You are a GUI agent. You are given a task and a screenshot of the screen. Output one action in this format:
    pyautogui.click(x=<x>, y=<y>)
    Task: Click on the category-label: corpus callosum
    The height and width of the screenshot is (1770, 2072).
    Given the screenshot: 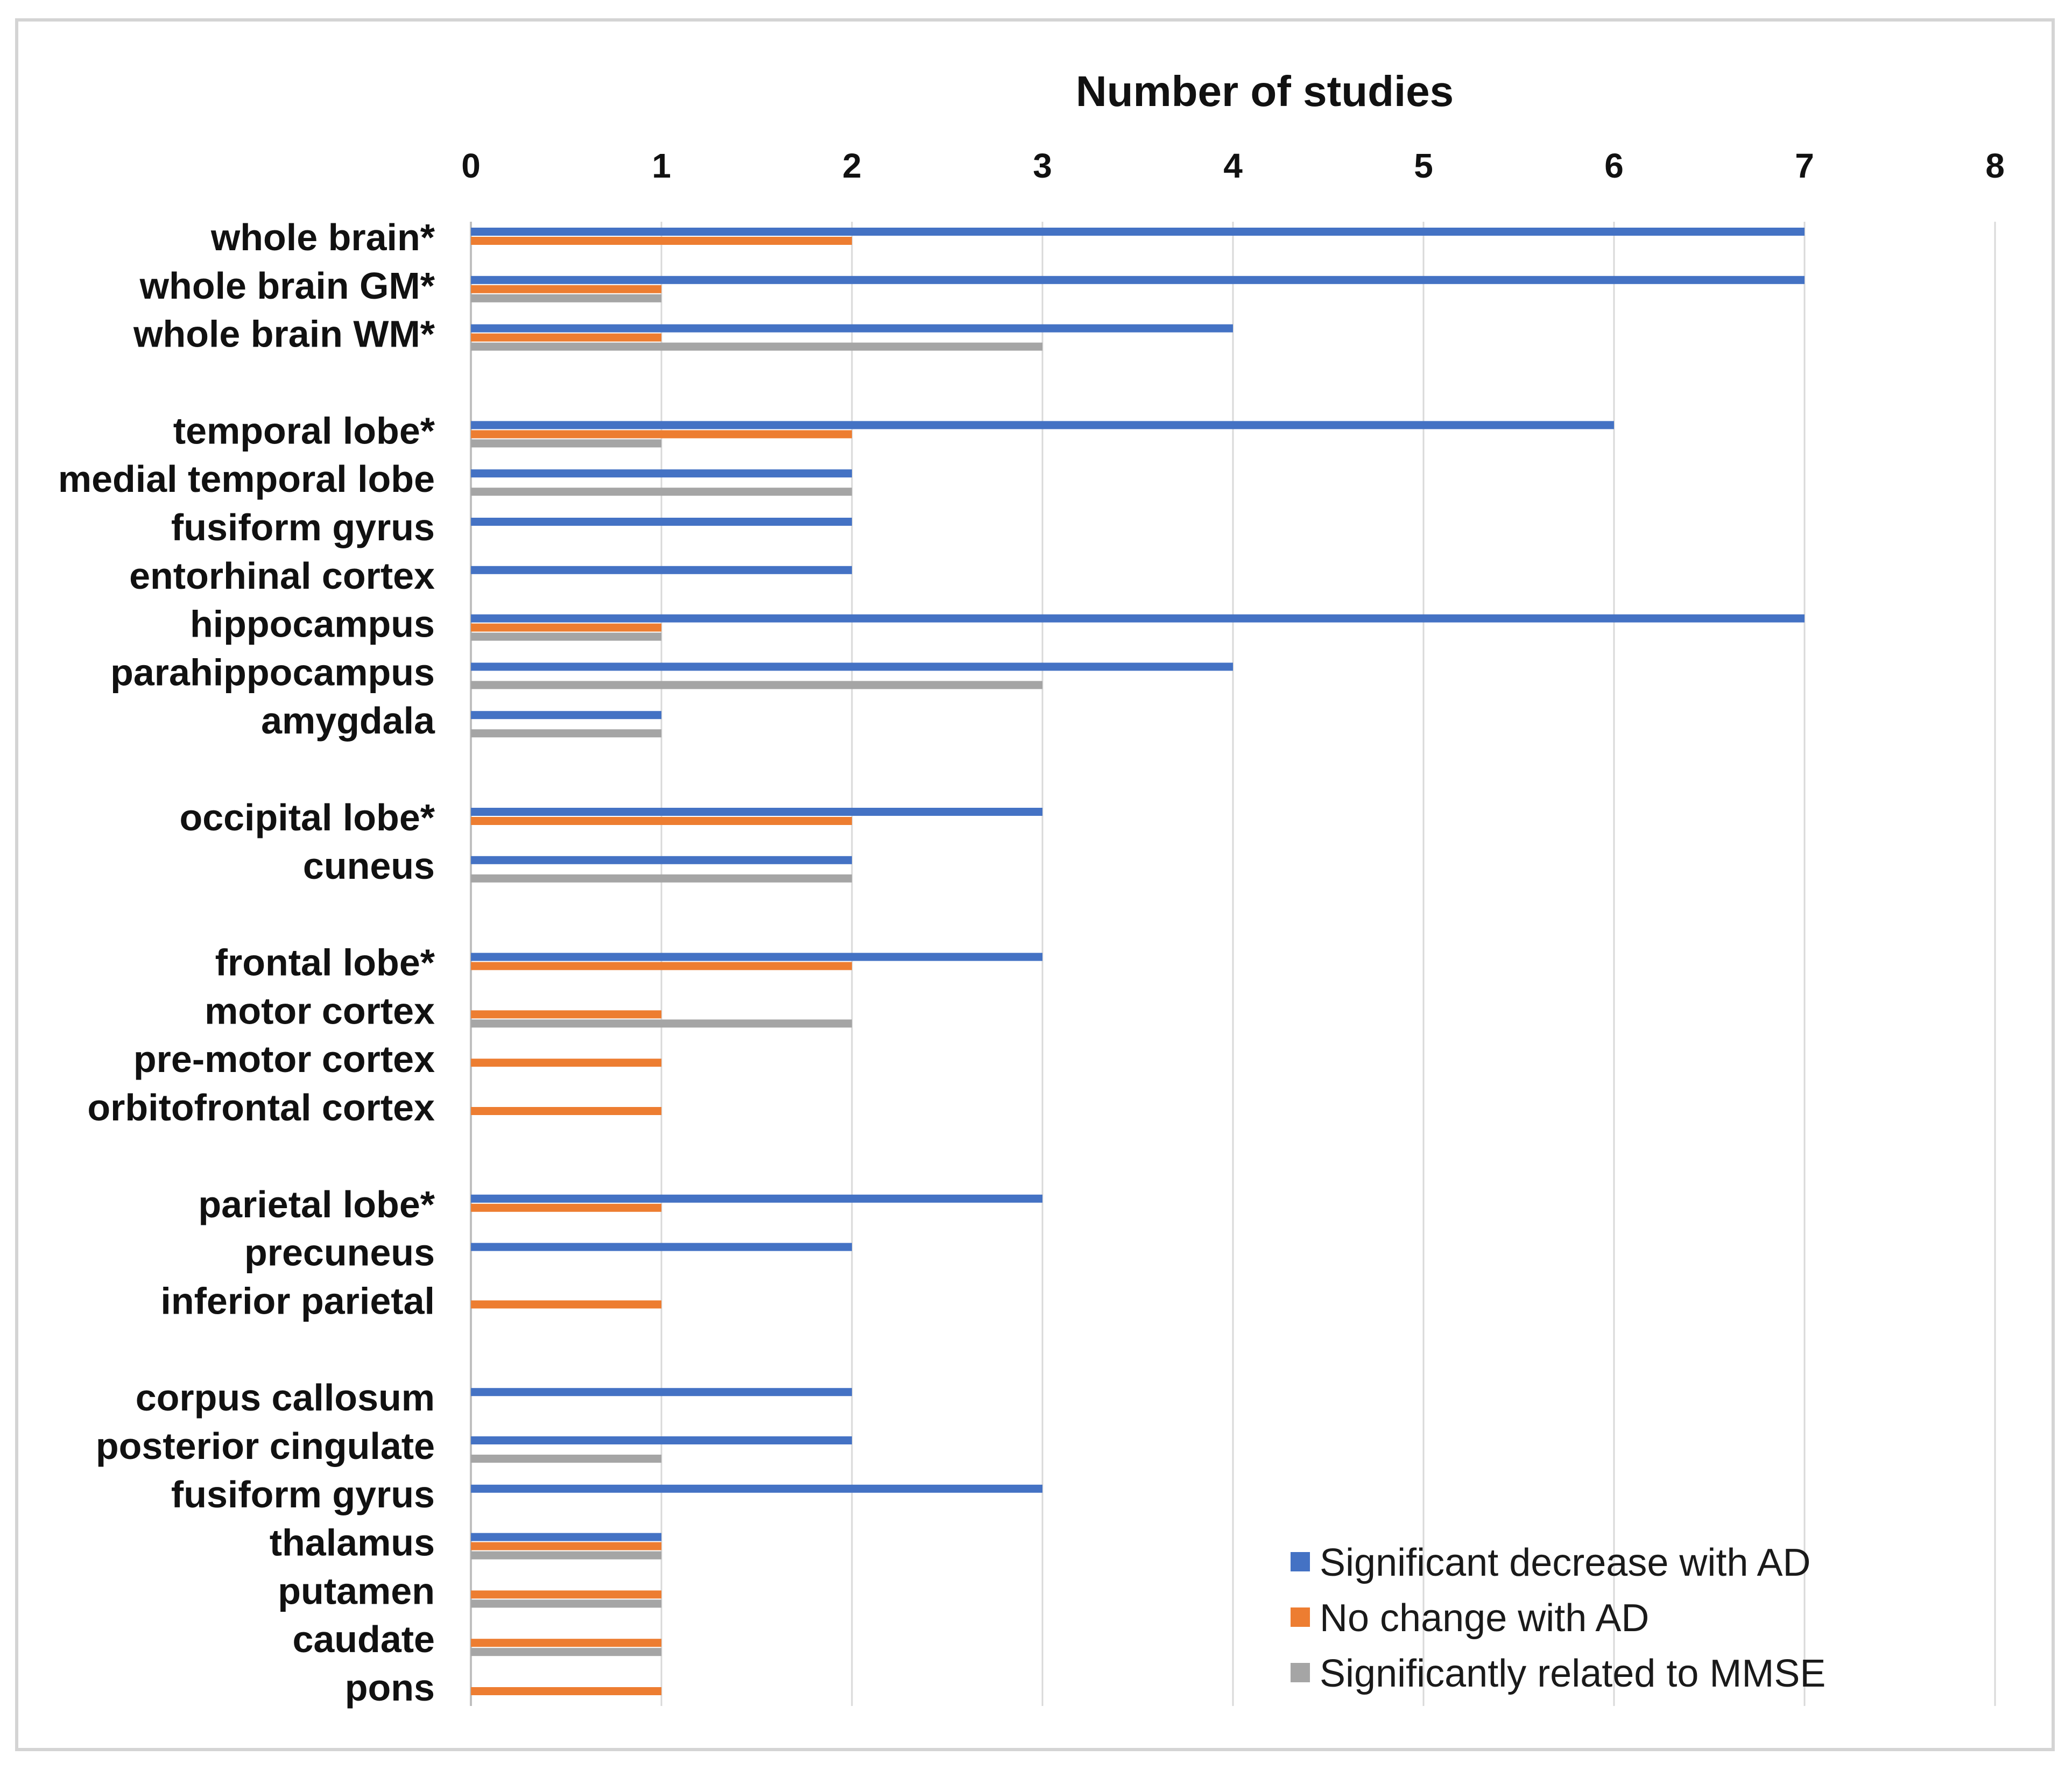 What is the action you would take?
    pyautogui.click(x=286, y=1398)
    